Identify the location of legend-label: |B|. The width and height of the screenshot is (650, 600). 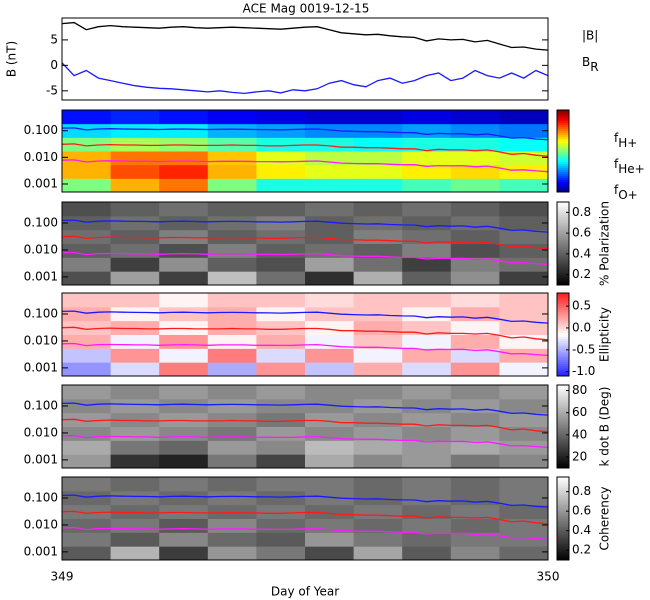
(590, 36).